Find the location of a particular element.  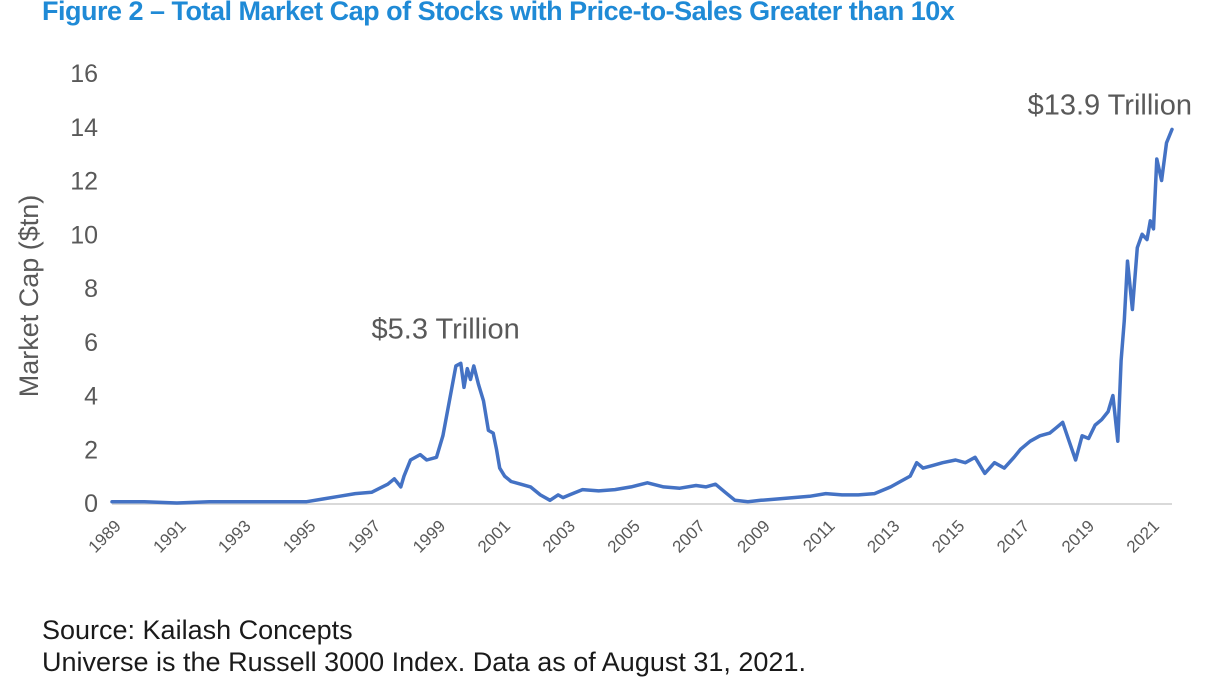

annotation-label: $13.9 Trillion is located at coordinates (1110, 105).